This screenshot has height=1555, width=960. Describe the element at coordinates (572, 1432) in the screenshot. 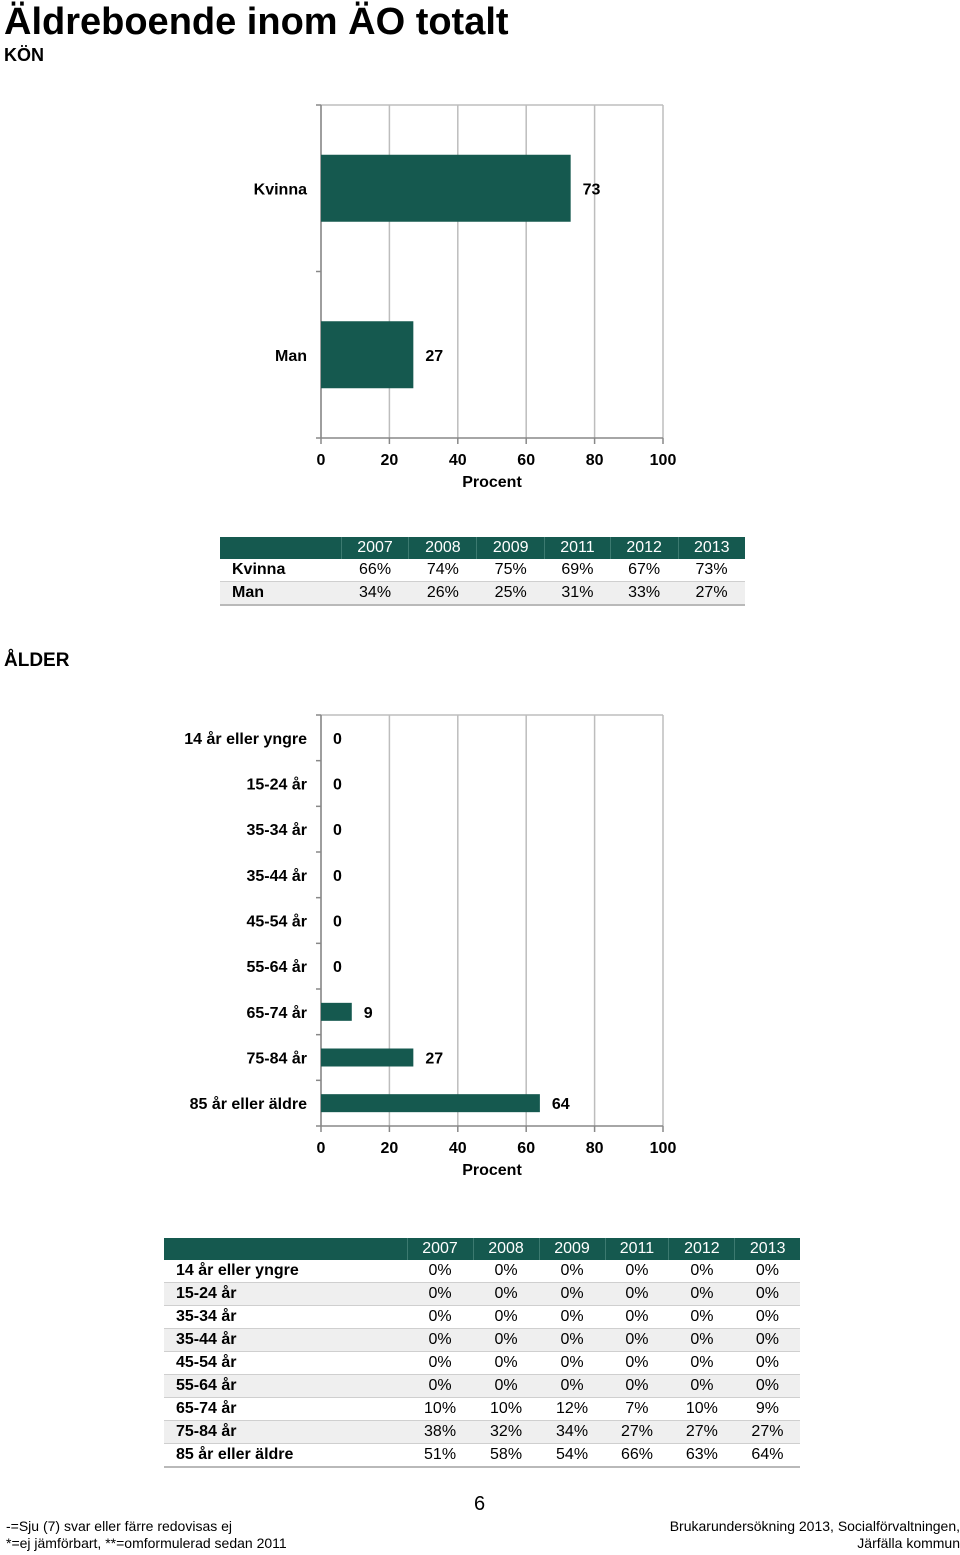

I see `table-cell: 34%` at that location.